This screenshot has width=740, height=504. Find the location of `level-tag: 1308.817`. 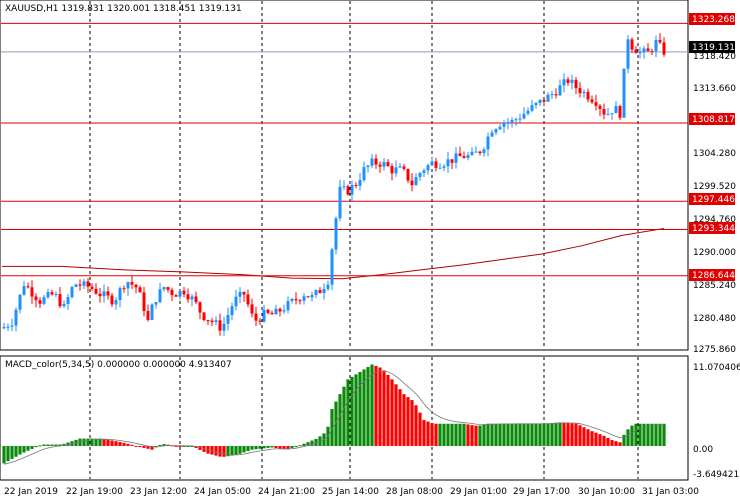

level-tag: 1308.817 is located at coordinates (713, 120).